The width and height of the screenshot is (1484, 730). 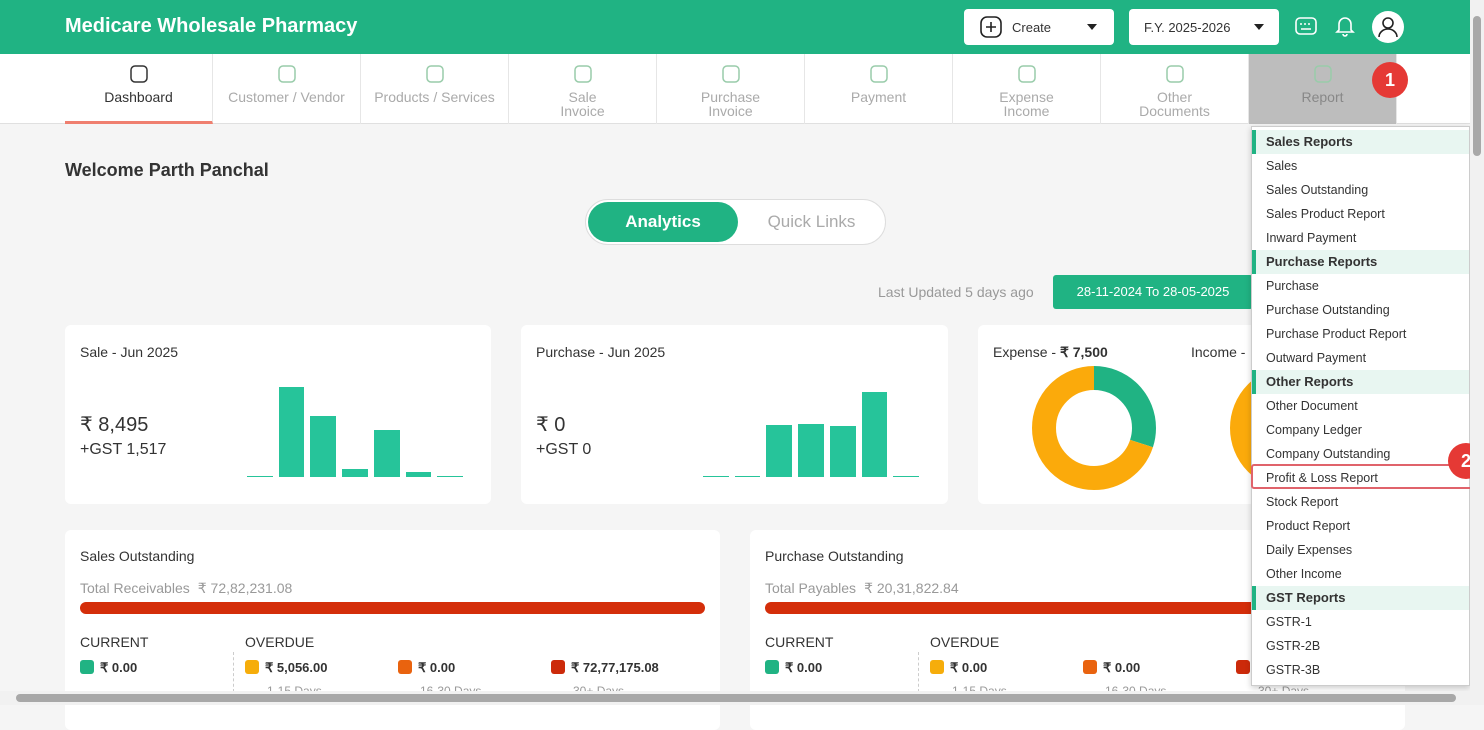 What do you see at coordinates (1302, 502) in the screenshot?
I see `menu-item: Stock Report` at bounding box center [1302, 502].